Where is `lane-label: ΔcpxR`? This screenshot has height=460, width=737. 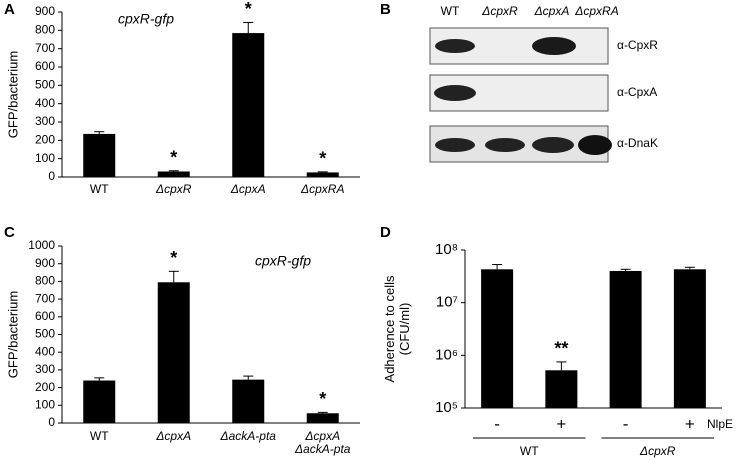
lane-label: ΔcpxR is located at coordinates (499, 11).